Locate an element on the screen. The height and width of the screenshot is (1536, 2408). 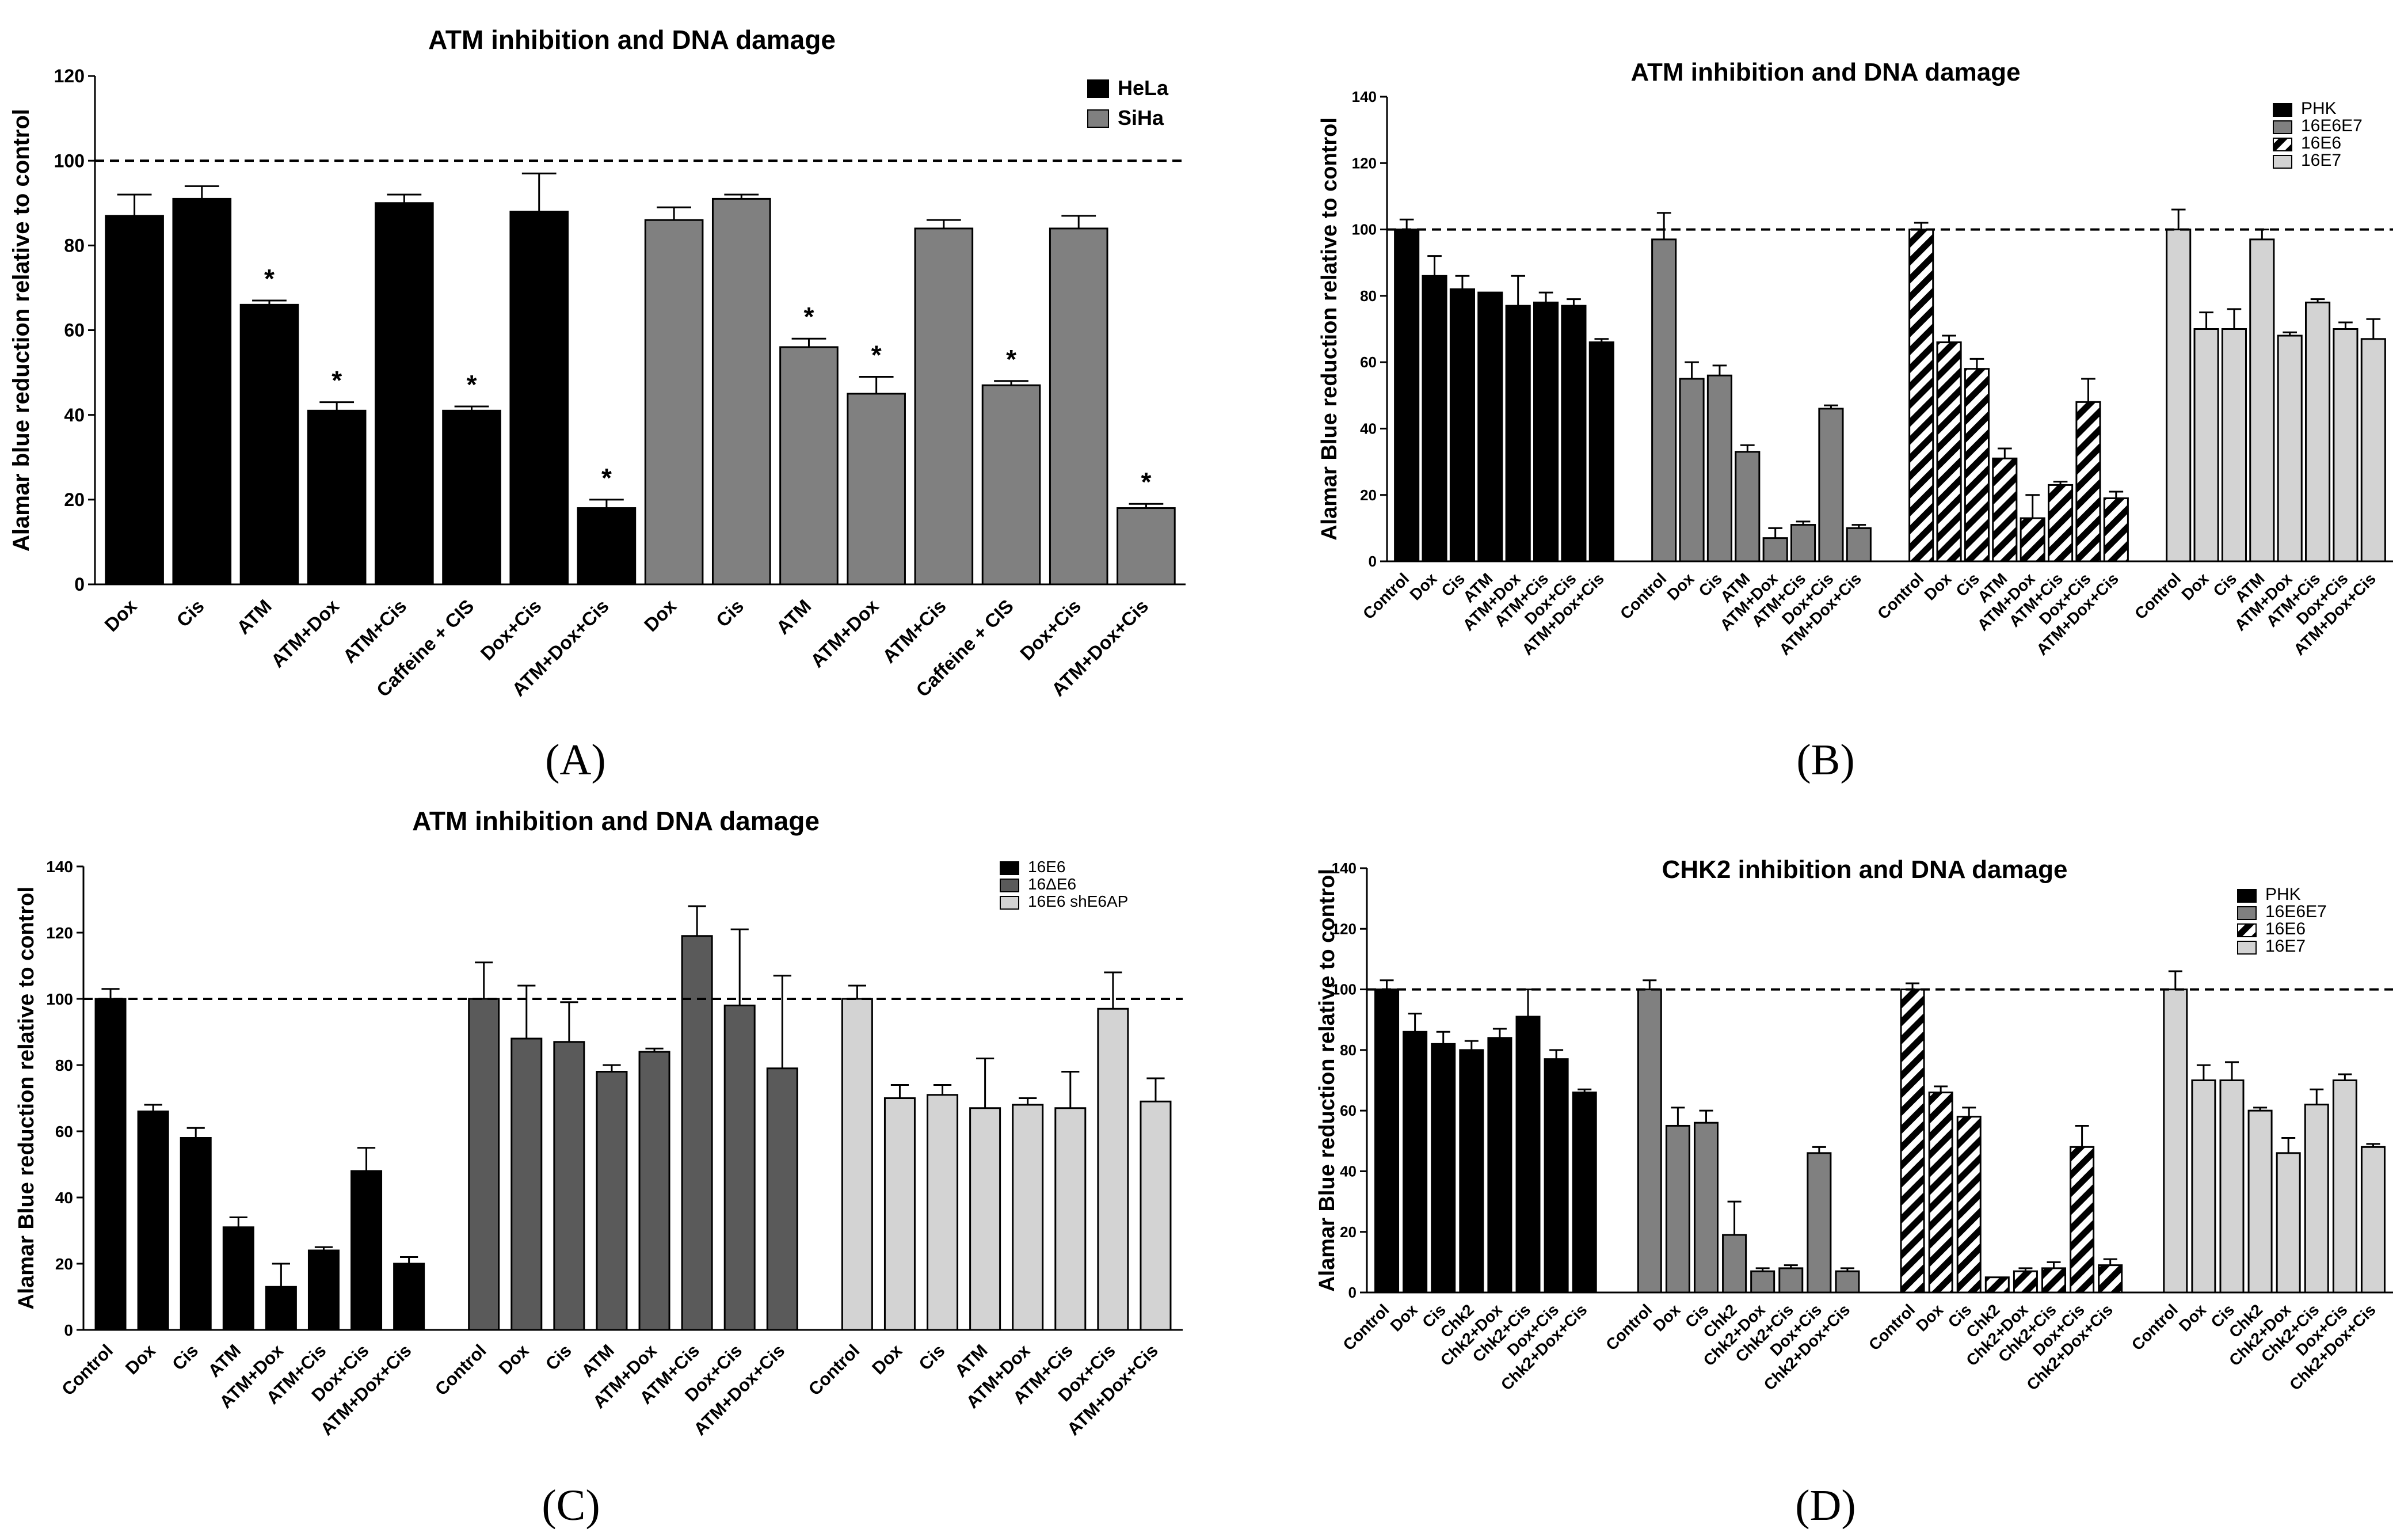
chart-title: CHK2 inhibition and DNA damage is located at coordinates (1865, 870).